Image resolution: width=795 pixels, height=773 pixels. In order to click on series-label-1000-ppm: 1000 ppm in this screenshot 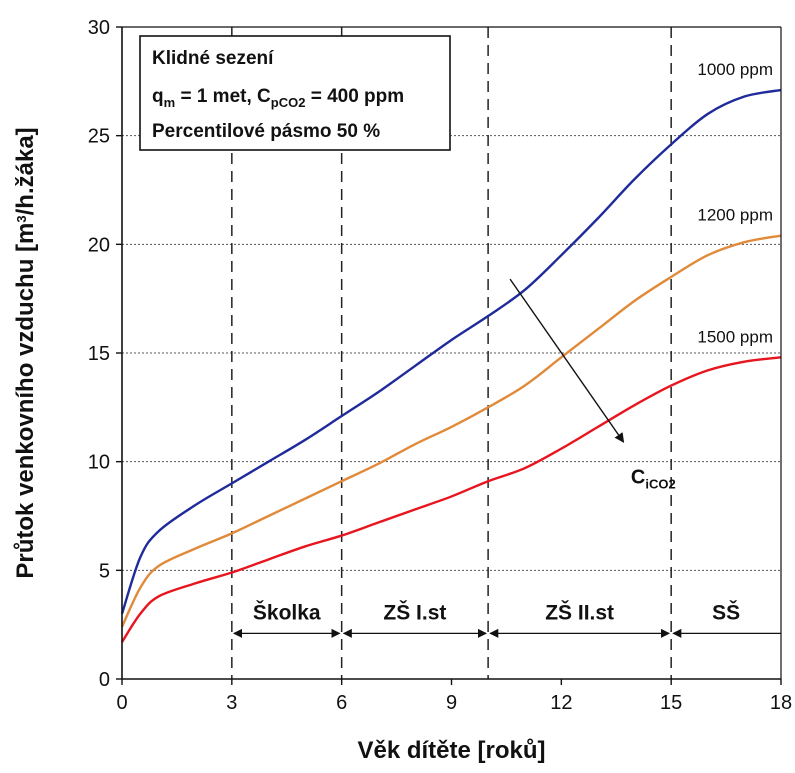, I will do `click(735, 69)`.